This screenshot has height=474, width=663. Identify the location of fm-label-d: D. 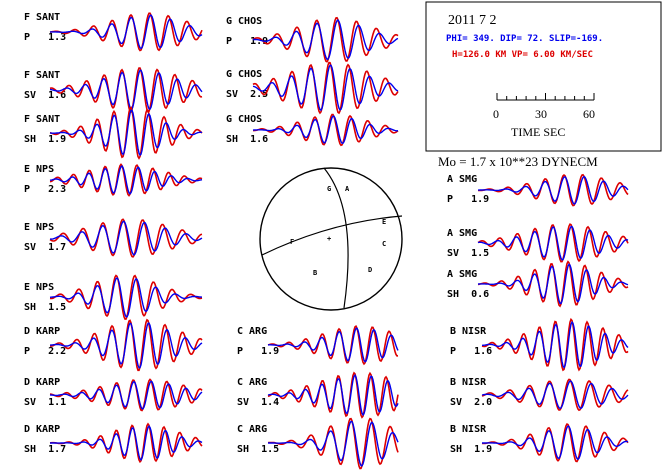
(370, 270).